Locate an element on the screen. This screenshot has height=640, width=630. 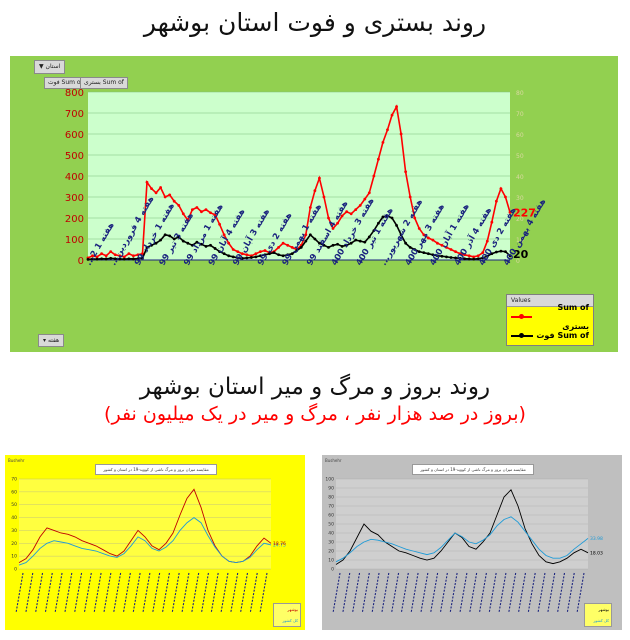
legend-item-hospital: Sum of بستری is located at coordinates (550, 317).